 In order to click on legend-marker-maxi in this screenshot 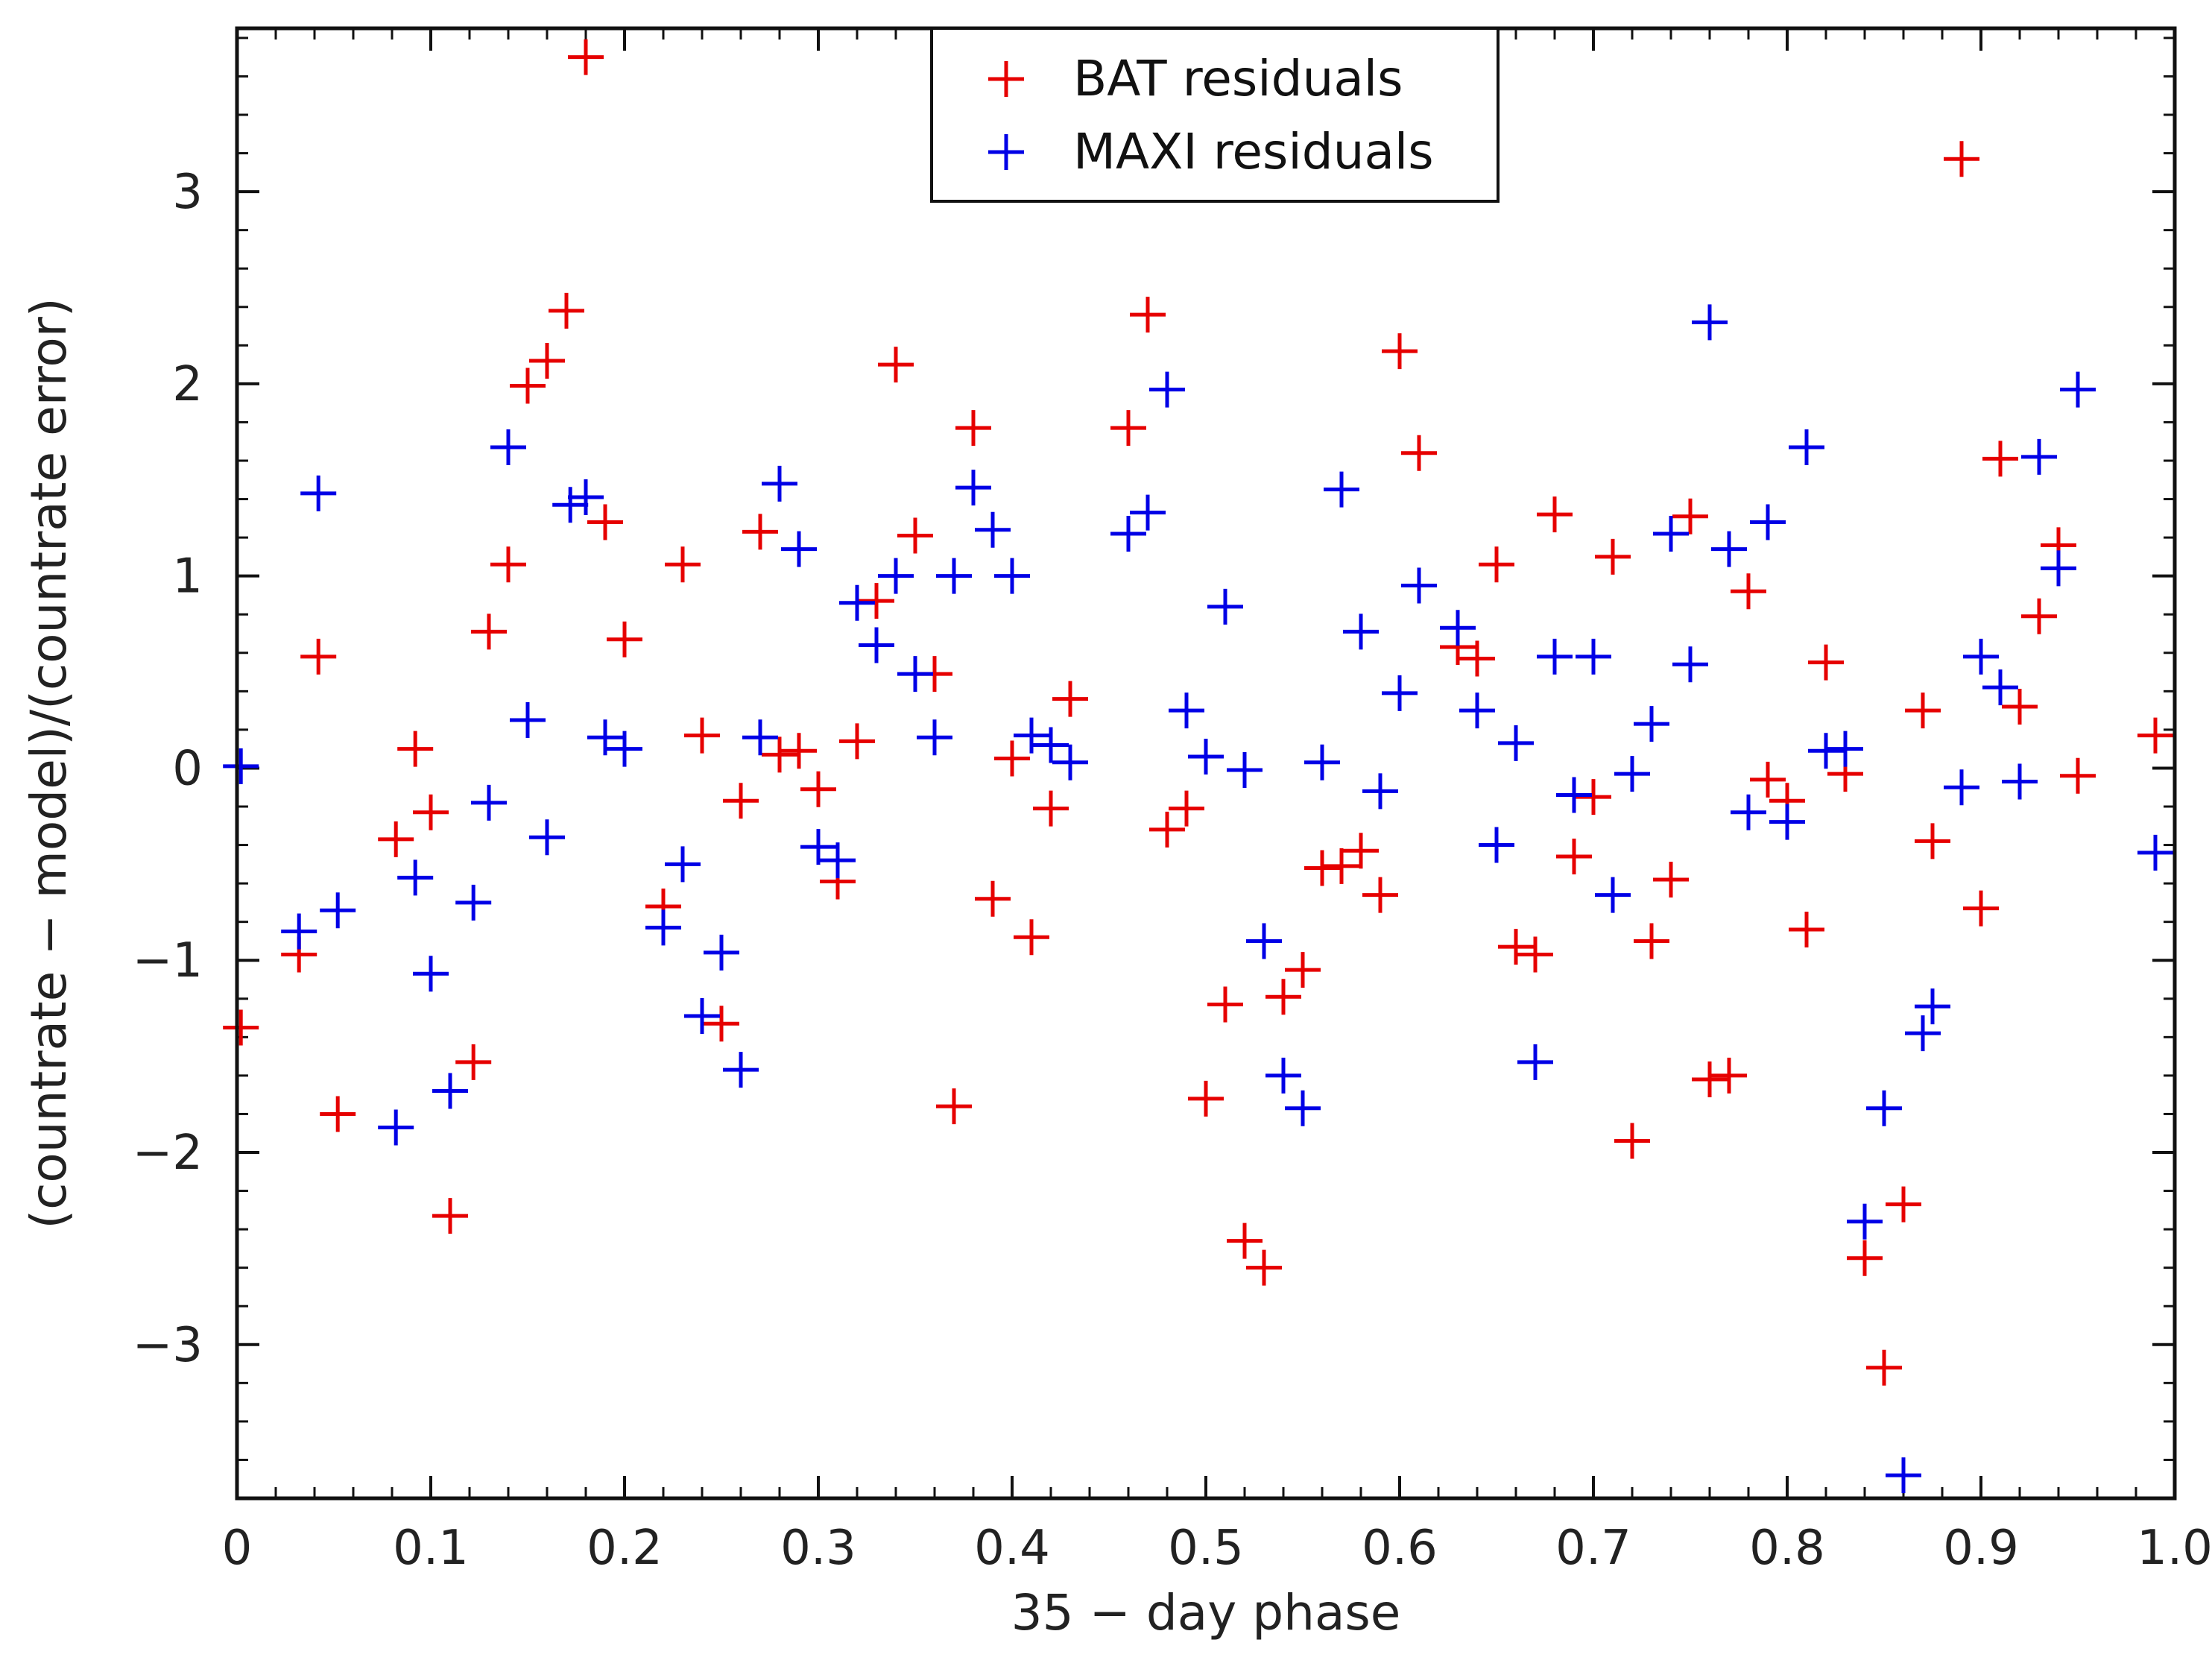, I will do `click(1006, 152)`.